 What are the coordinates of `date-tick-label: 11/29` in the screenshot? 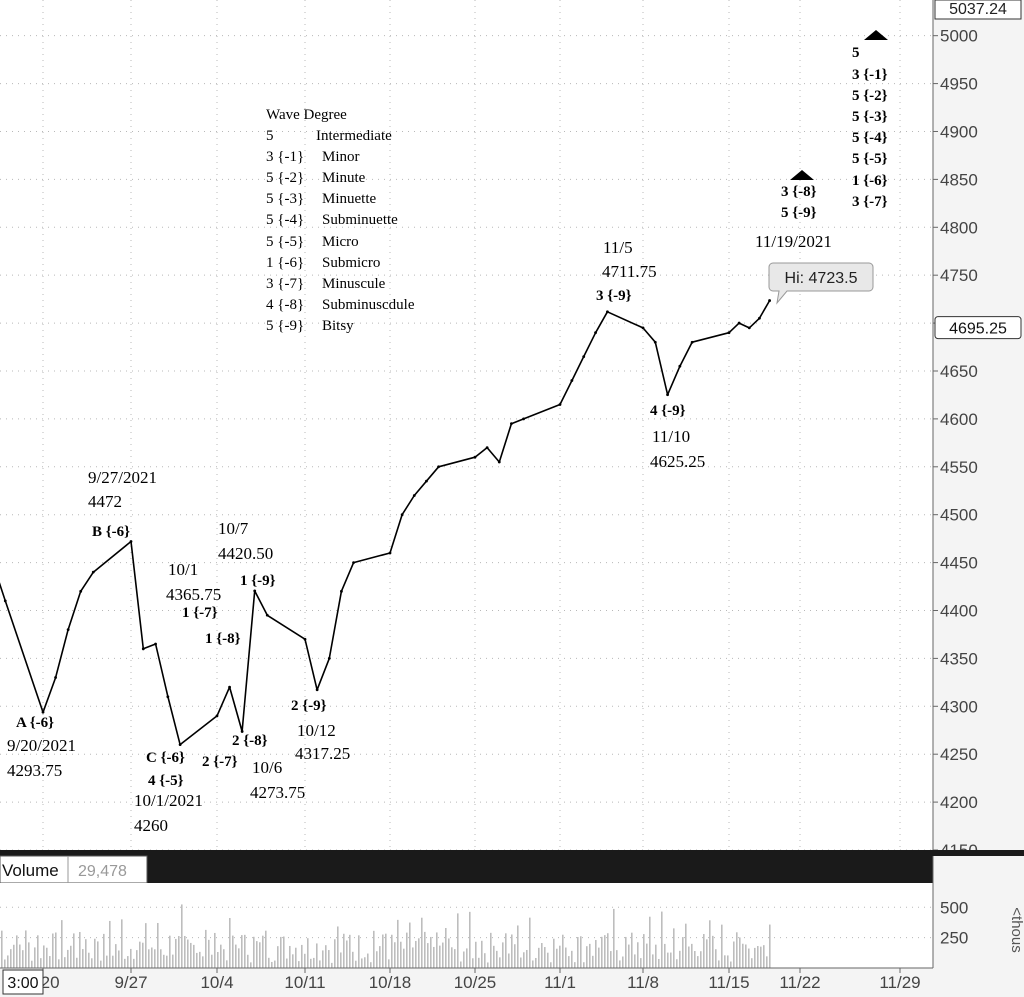 It's located at (899, 982).